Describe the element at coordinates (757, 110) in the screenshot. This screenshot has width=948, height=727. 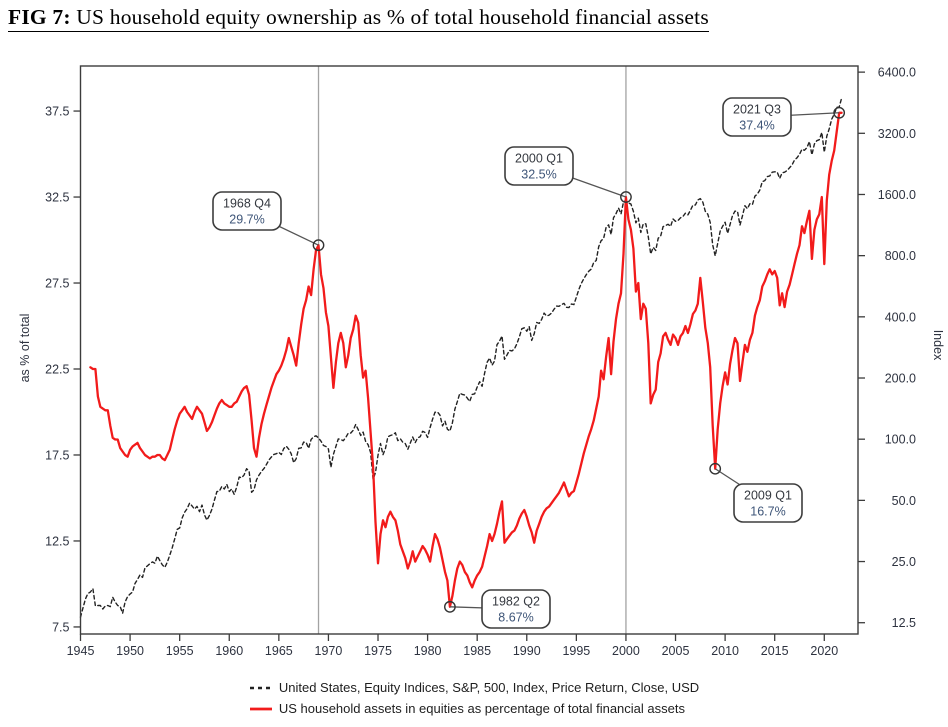
I see `annotation-date-label: 2021 Q3` at that location.